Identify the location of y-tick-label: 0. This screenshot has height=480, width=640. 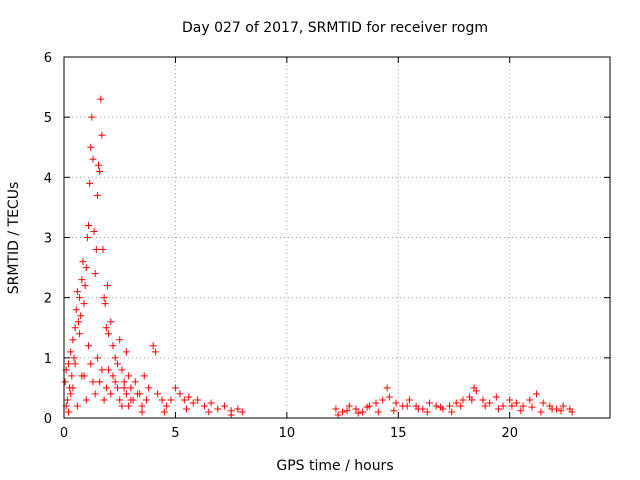
(48, 419).